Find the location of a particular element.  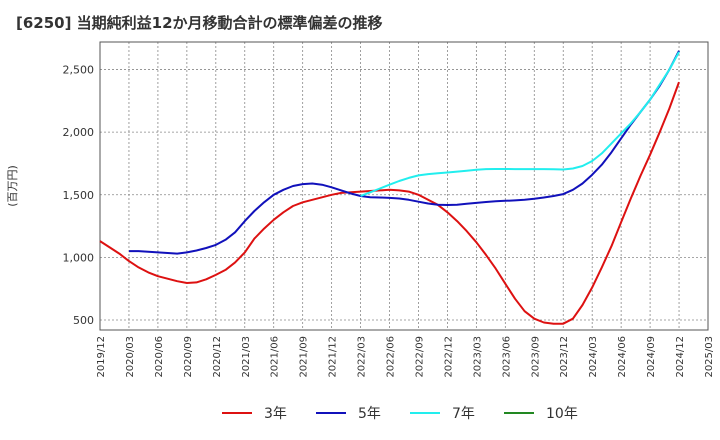

x-tick-label: 2019/12 is located at coordinates (101, 357).